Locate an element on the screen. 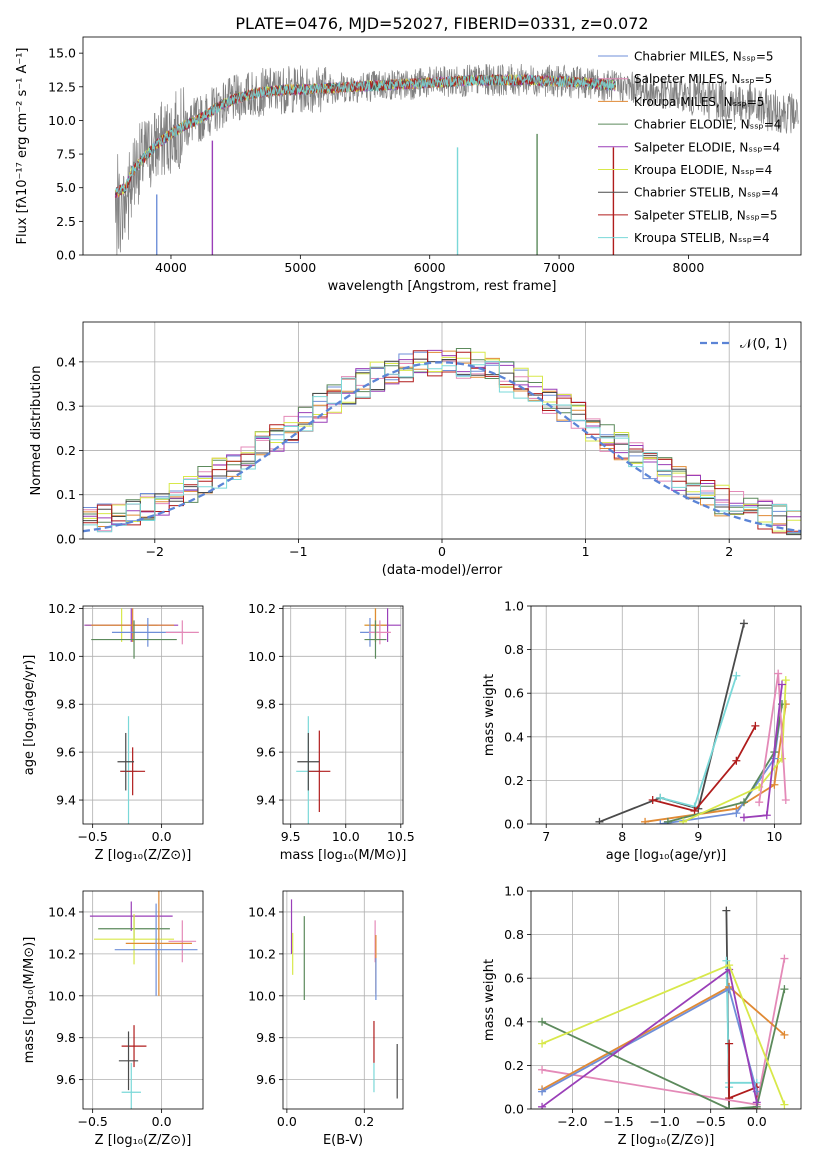 The image size is (819, 1170). model-line-kroupa-miles is located at coordinates (365, 136).